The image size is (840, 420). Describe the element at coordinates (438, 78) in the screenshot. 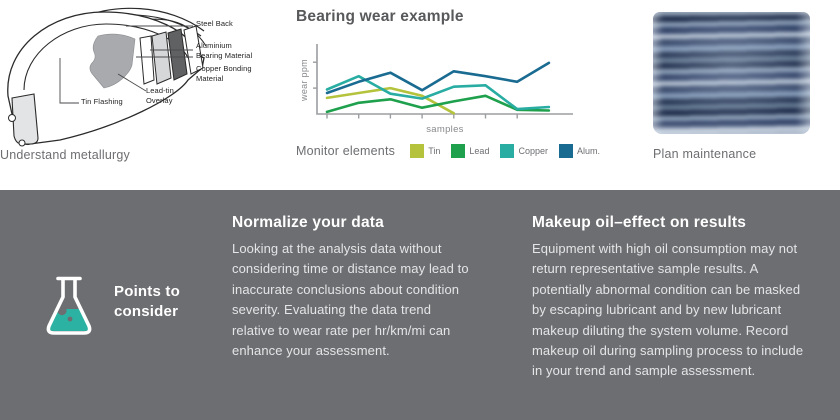

I see `series-alum` at that location.